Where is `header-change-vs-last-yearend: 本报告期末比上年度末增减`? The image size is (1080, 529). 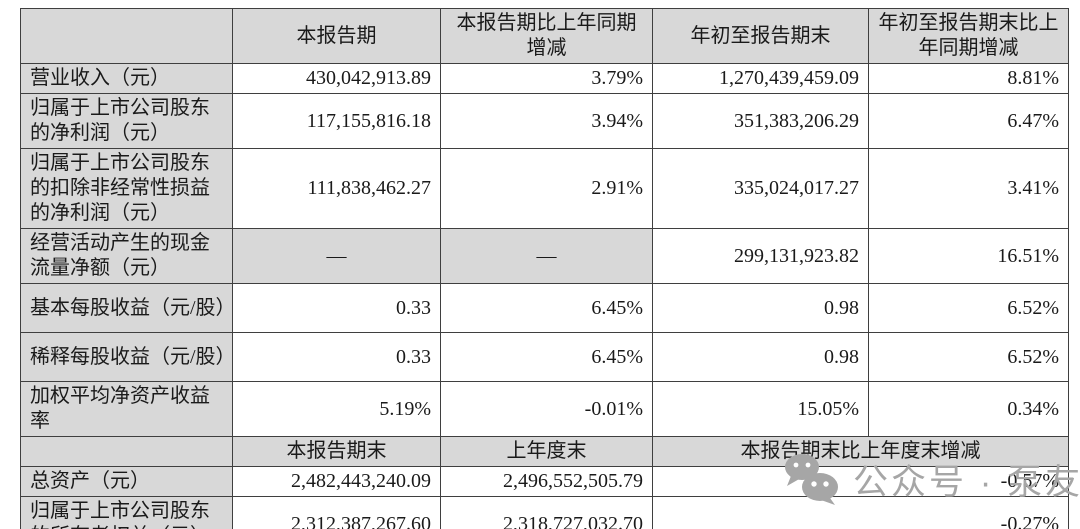
header-change-vs-last-yearend: 本报告期末比上年度末增减 is located at coordinates (860, 451).